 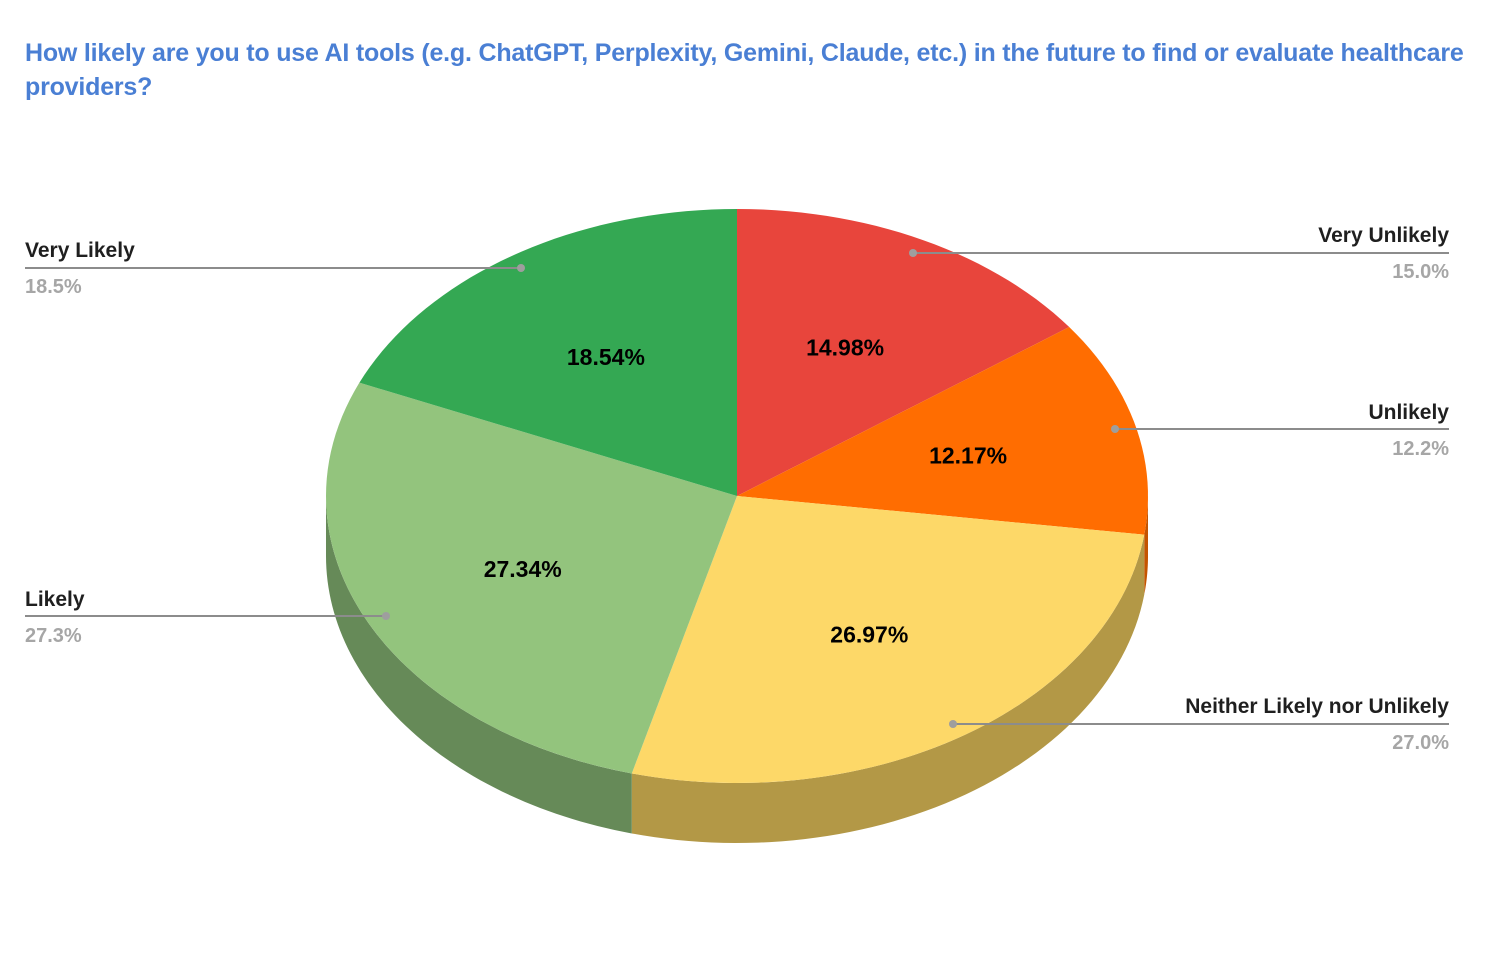 I want to click on pie-slice-unlikely, so click(x=942, y=431).